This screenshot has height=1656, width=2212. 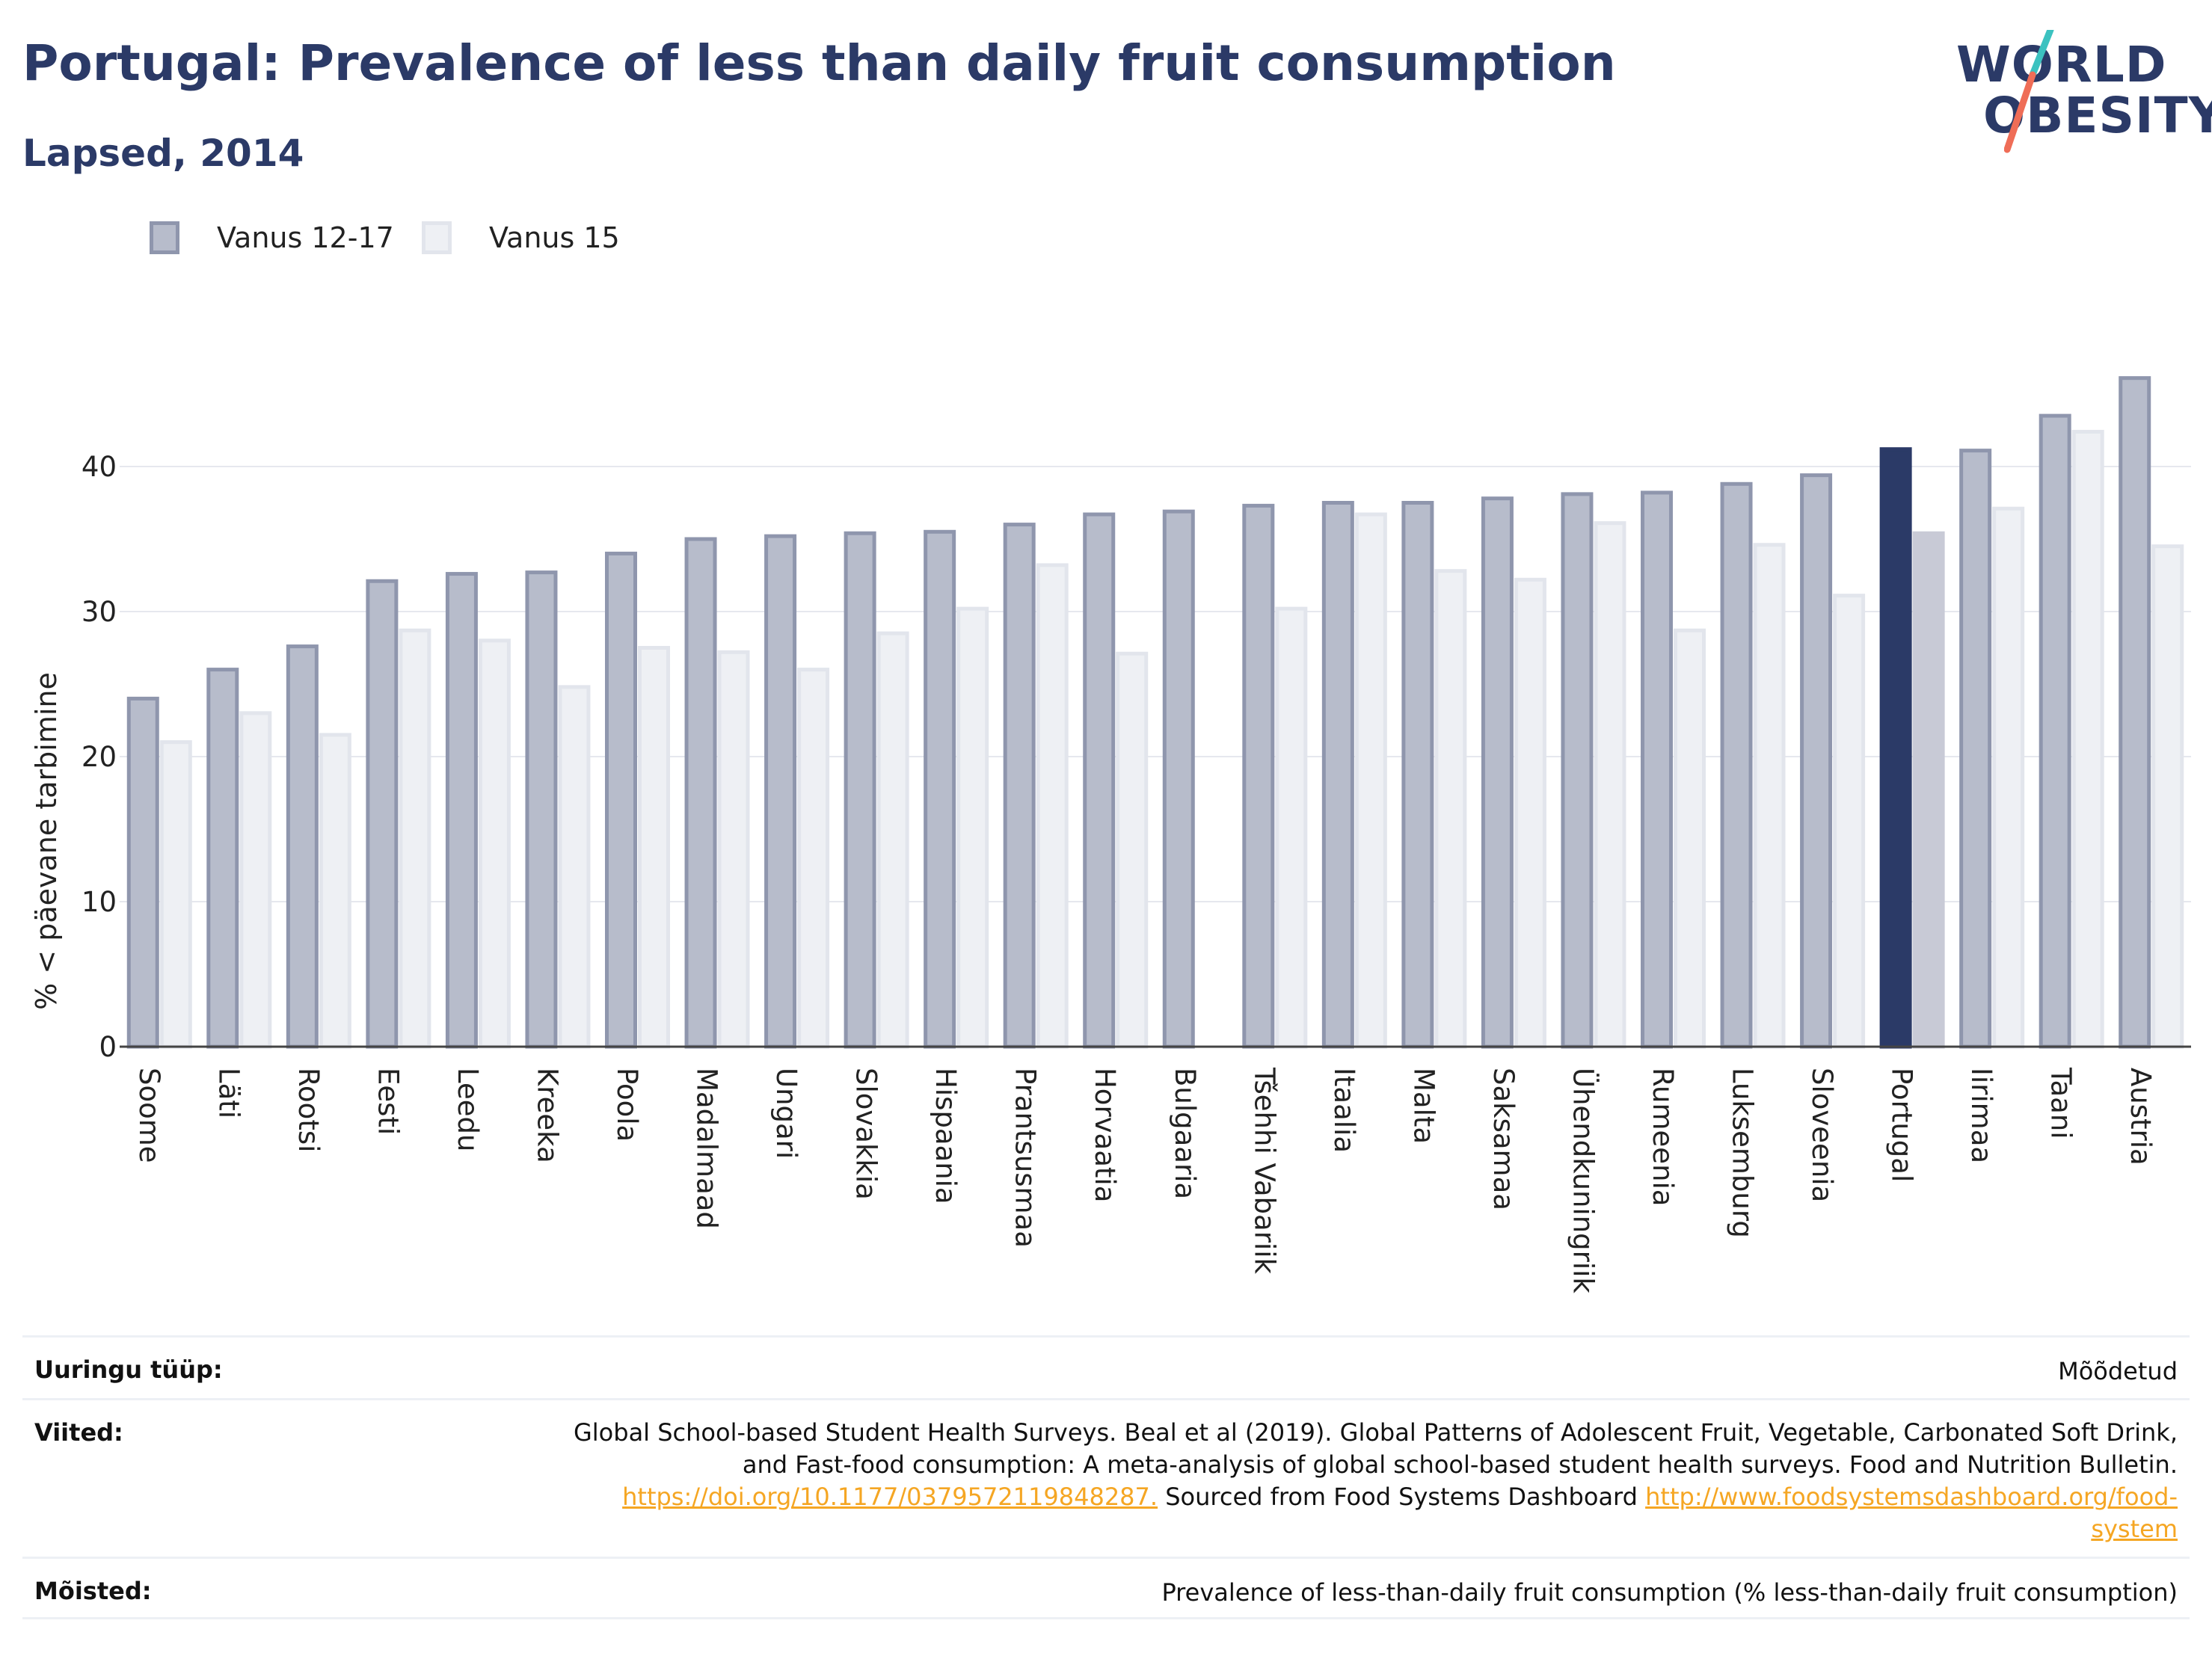 I want to click on y-tick-label: 0, so click(x=108, y=1047).